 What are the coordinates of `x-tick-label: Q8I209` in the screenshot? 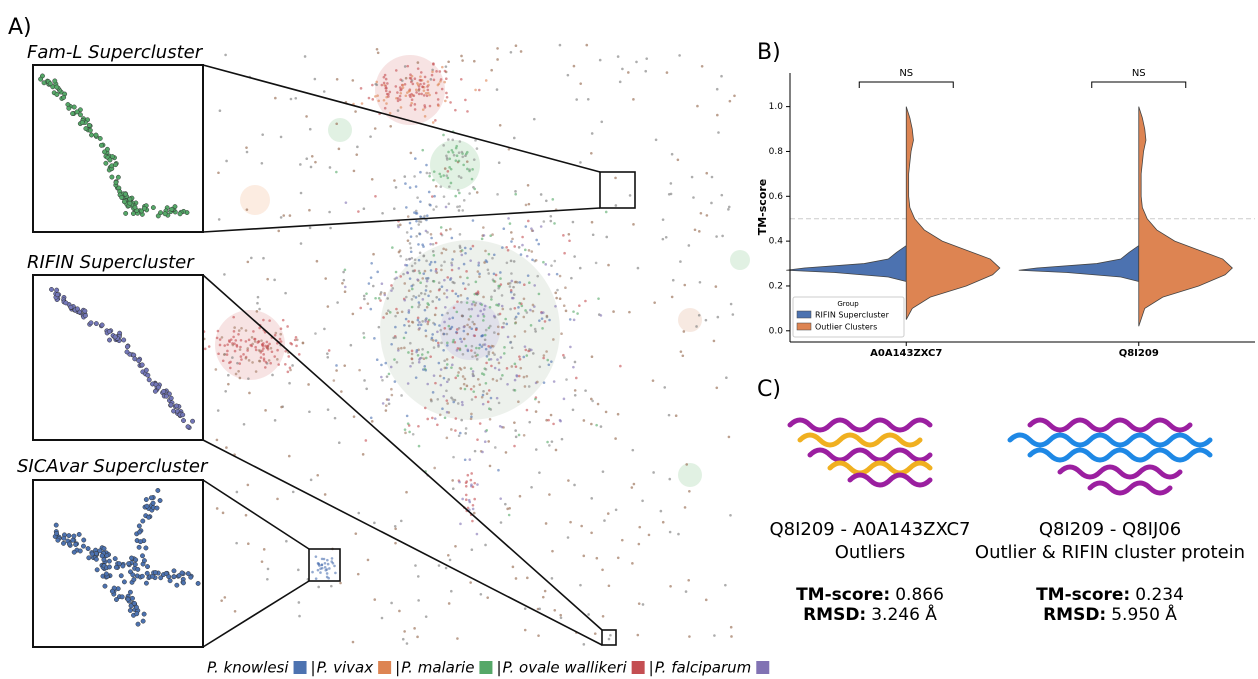 It's located at (1139, 353).